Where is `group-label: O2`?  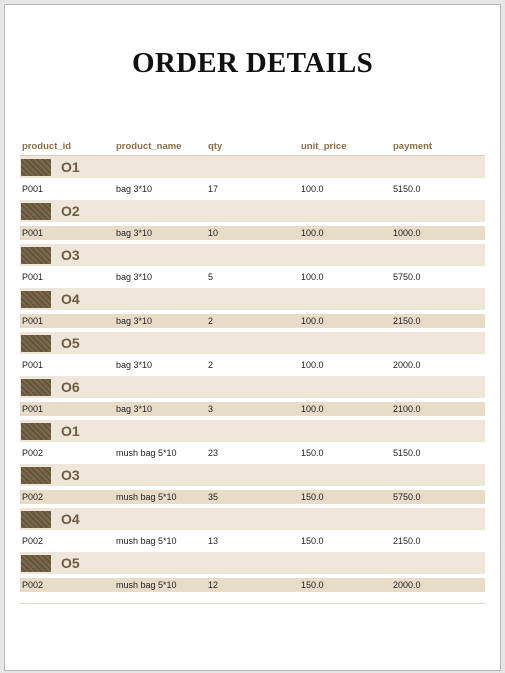
group-label: O2 is located at coordinates (70, 211).